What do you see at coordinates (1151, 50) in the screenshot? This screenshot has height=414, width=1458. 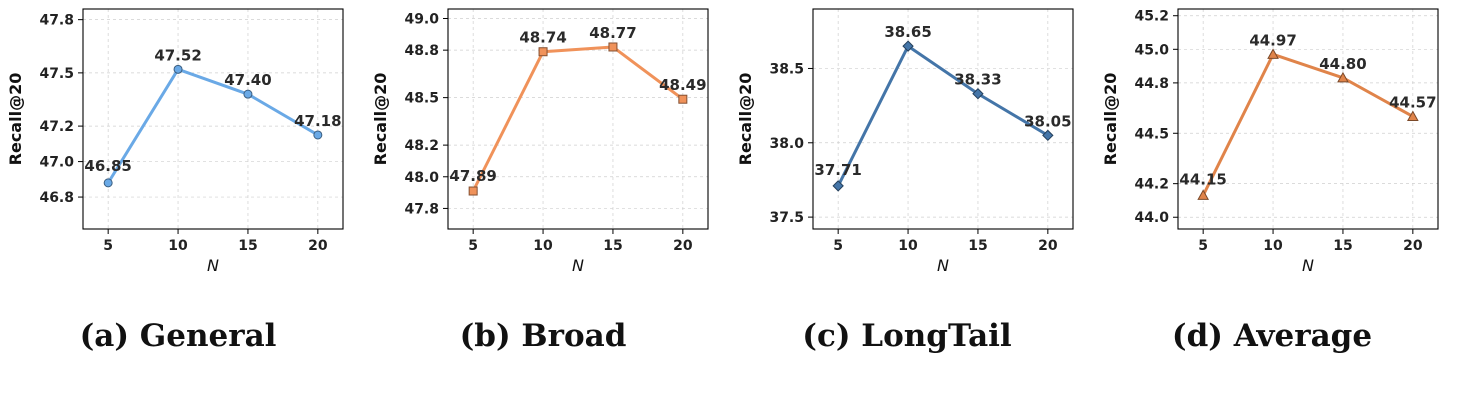 I see `y-tick-label: 45.0` at bounding box center [1151, 50].